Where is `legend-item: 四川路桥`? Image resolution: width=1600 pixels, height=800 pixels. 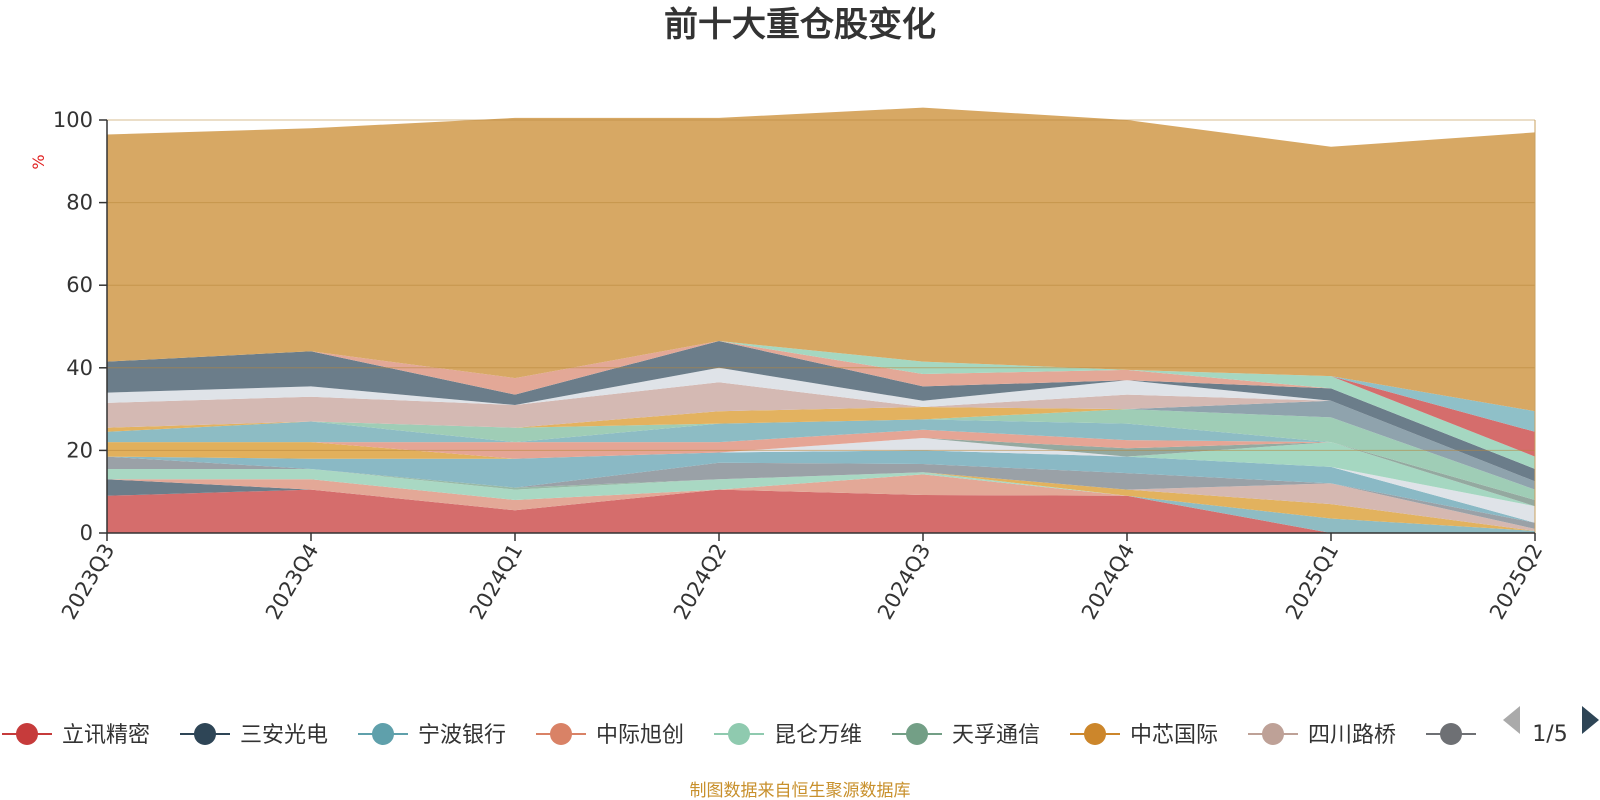 legend-item: 四川路桥 is located at coordinates (1322, 735).